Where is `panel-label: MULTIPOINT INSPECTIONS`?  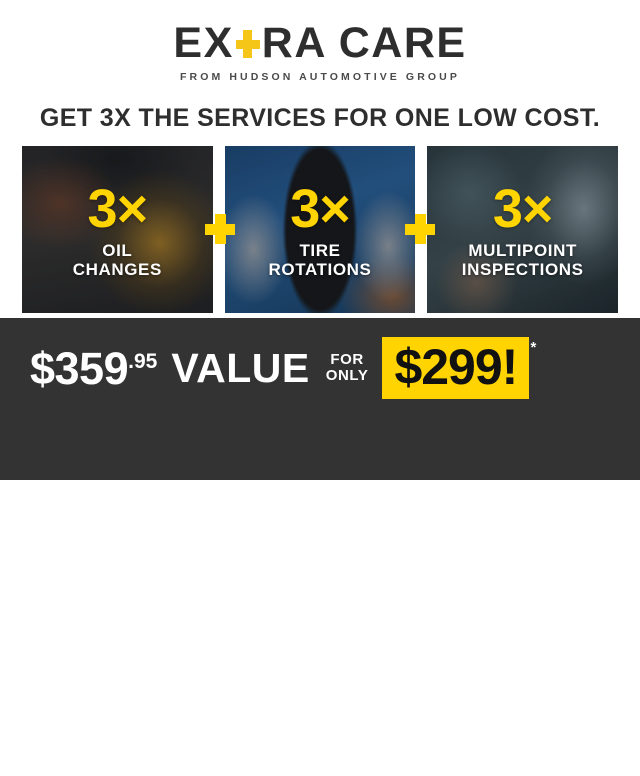
panel-label: MULTIPOINT INSPECTIONS is located at coordinates (523, 260).